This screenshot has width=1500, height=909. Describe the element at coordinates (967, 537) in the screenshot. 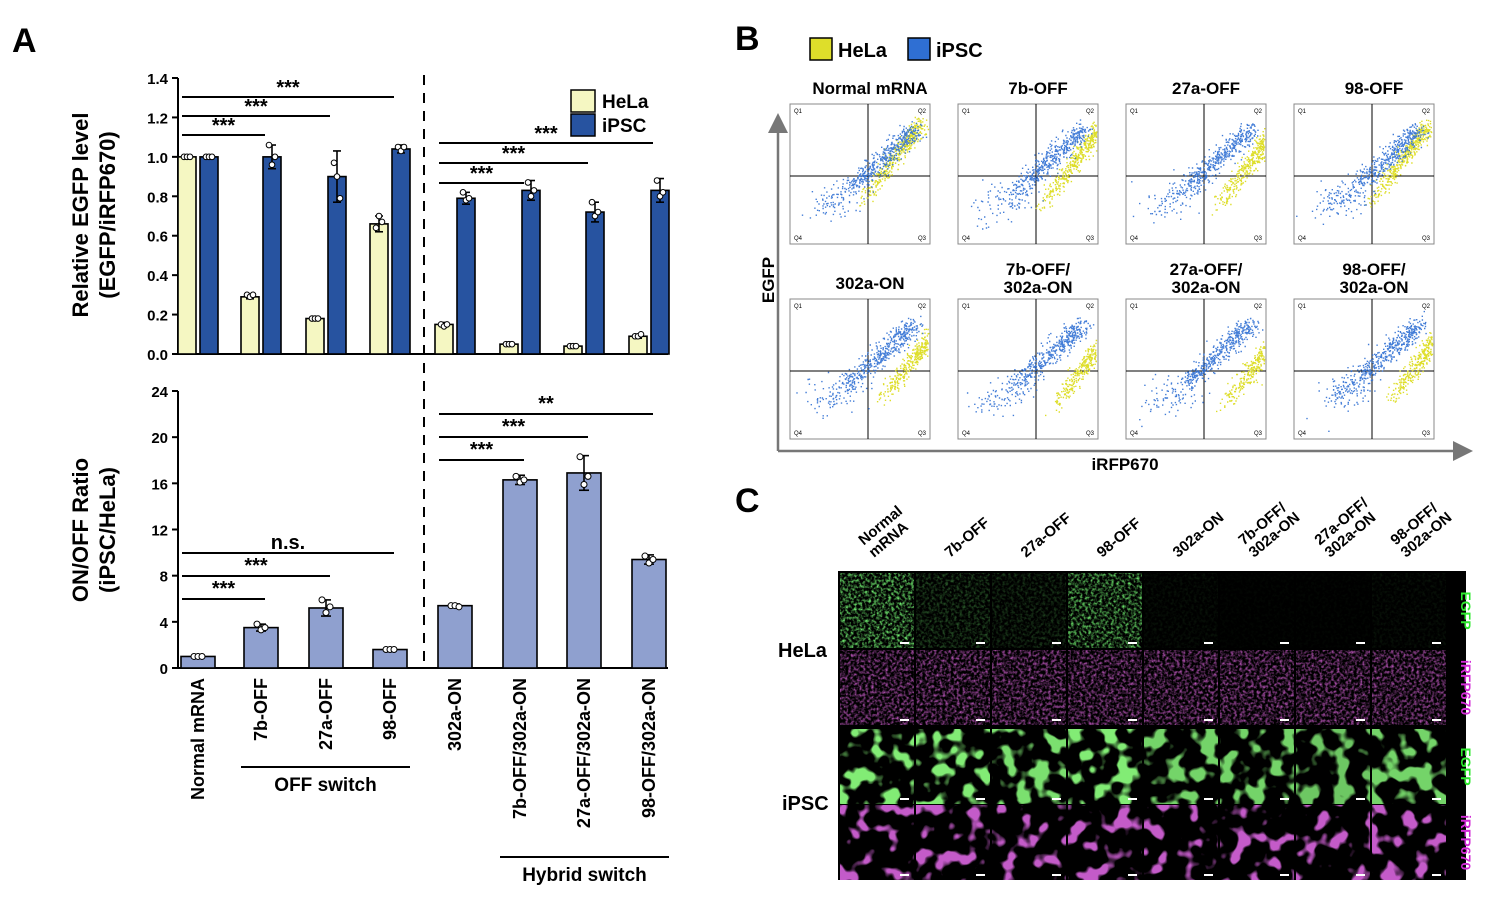

I see `column-label: 7b-OFF` at that location.